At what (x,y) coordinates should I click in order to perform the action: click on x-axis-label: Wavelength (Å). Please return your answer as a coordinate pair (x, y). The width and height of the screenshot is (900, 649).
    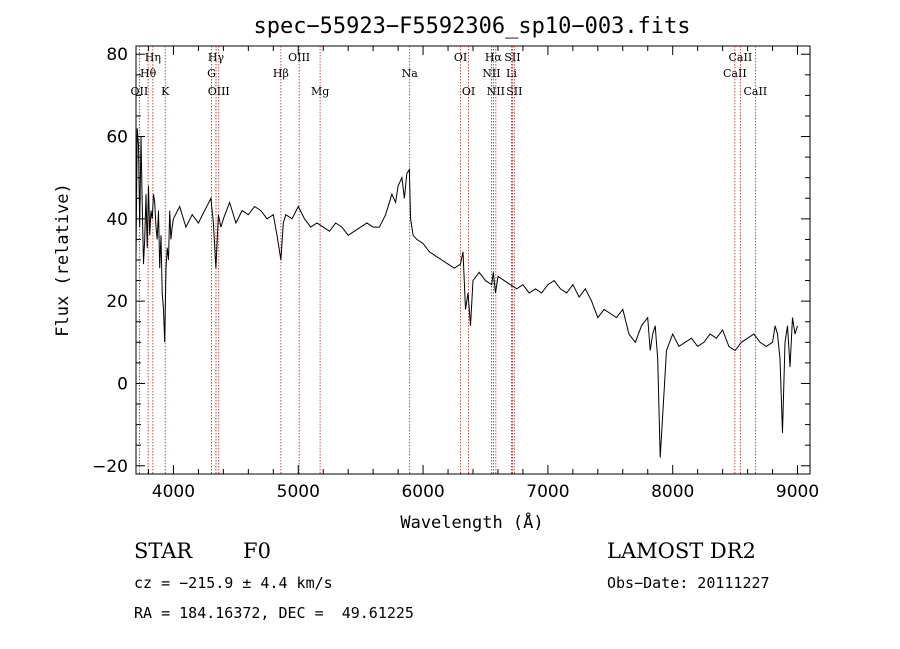
    Looking at the image, I should click on (471, 522).